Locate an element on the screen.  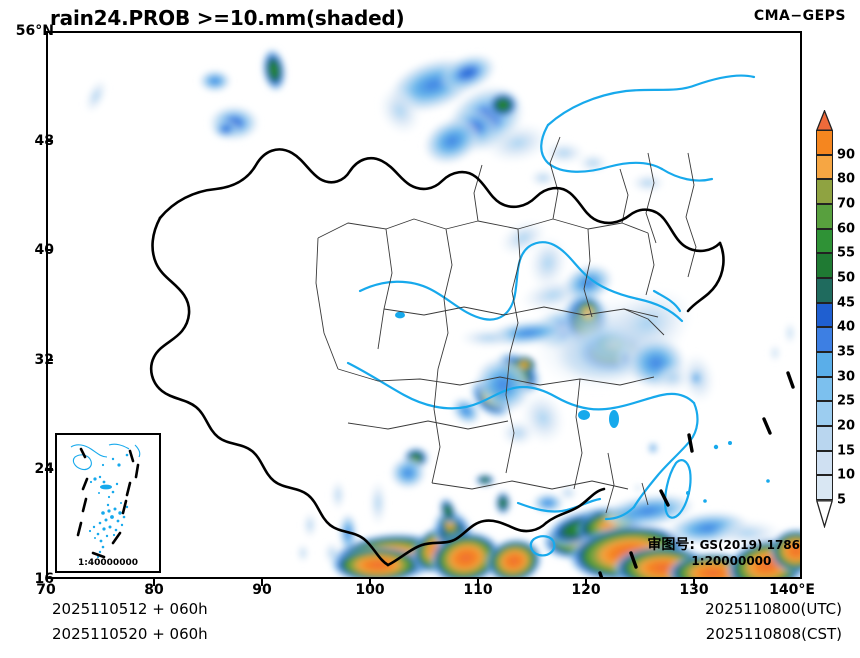
x-axis-tick-label: 140°E is located at coordinates (792, 590).